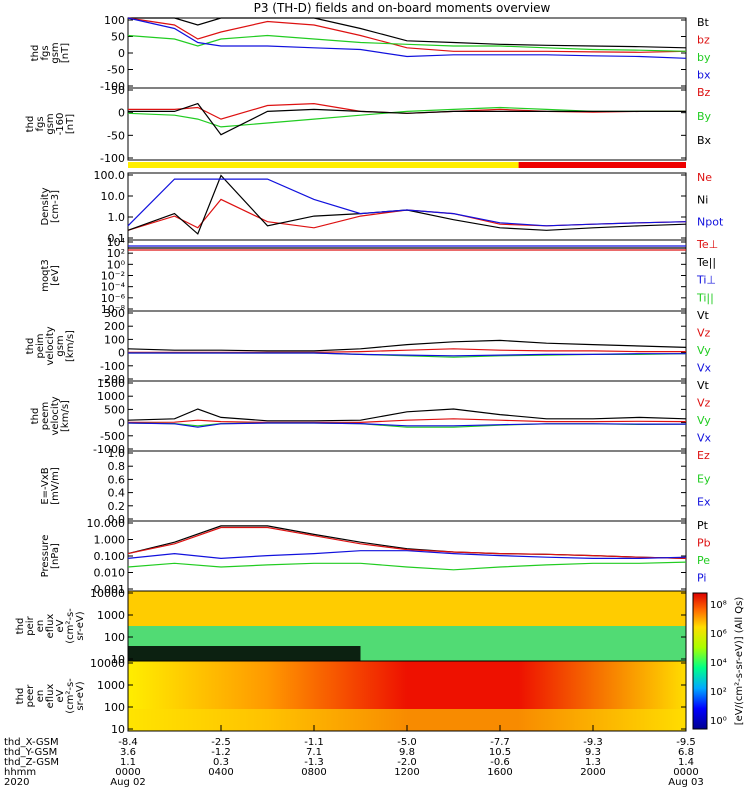  What do you see at coordinates (111, 685) in the screenshot?
I see `y-tick-label: 1000` at bounding box center [111, 685].